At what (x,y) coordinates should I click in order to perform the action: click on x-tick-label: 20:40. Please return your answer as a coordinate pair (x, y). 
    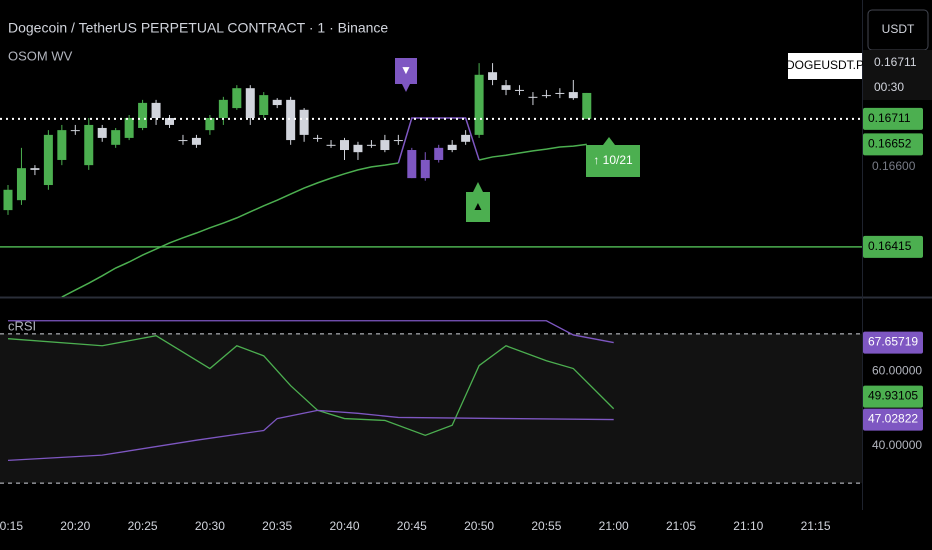
    Looking at the image, I should click on (344, 526).